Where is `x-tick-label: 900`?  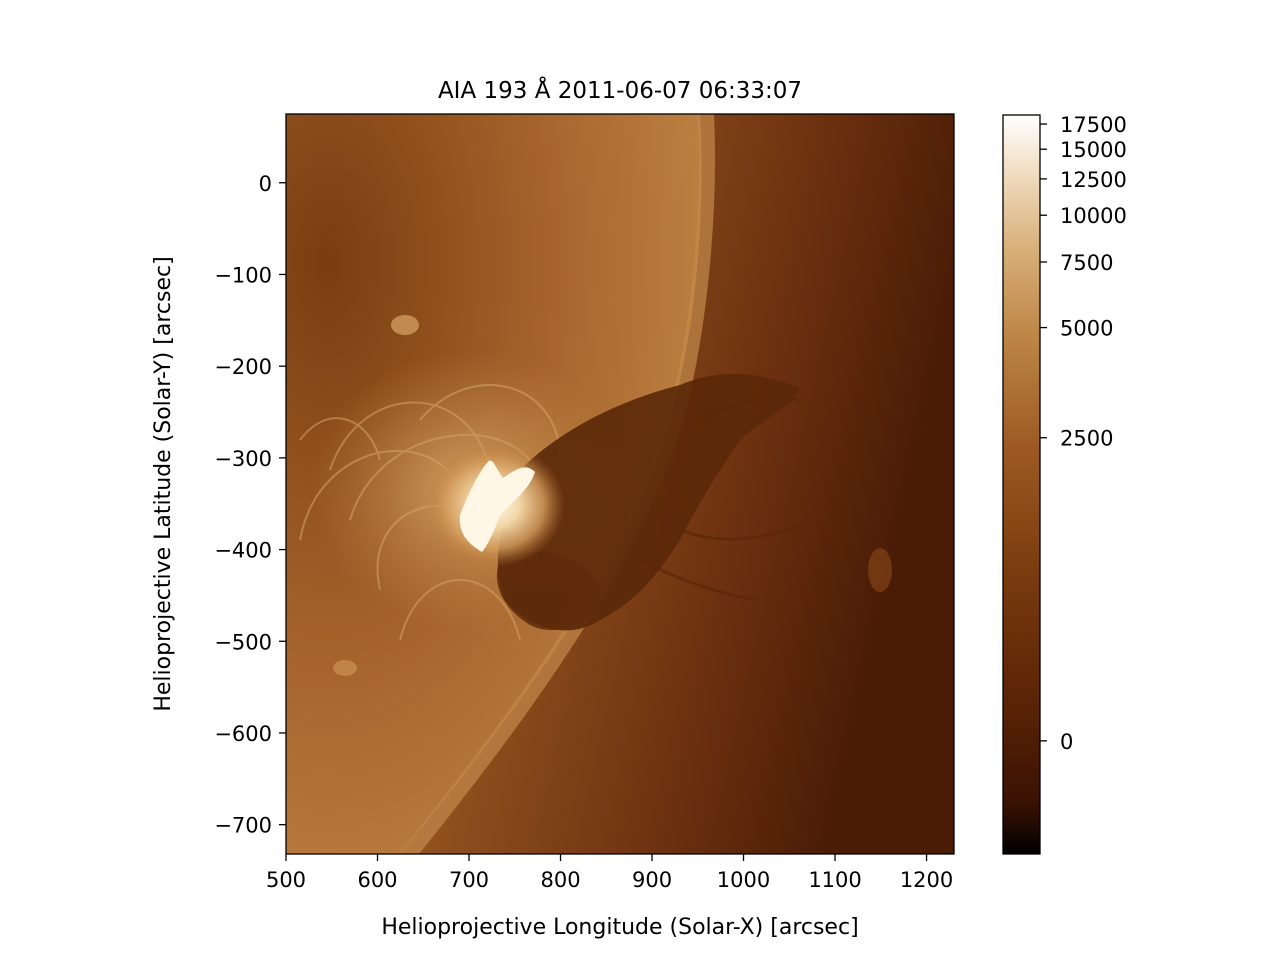
x-tick-label: 900 is located at coordinates (652, 880).